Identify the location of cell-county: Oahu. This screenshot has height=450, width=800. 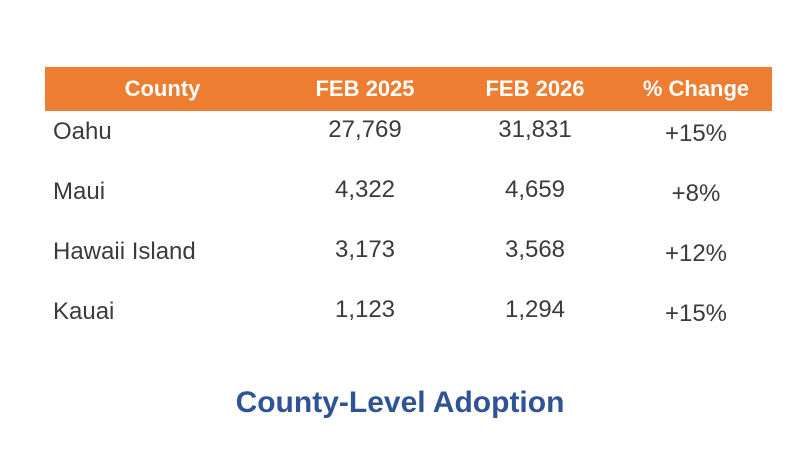
(82, 131).